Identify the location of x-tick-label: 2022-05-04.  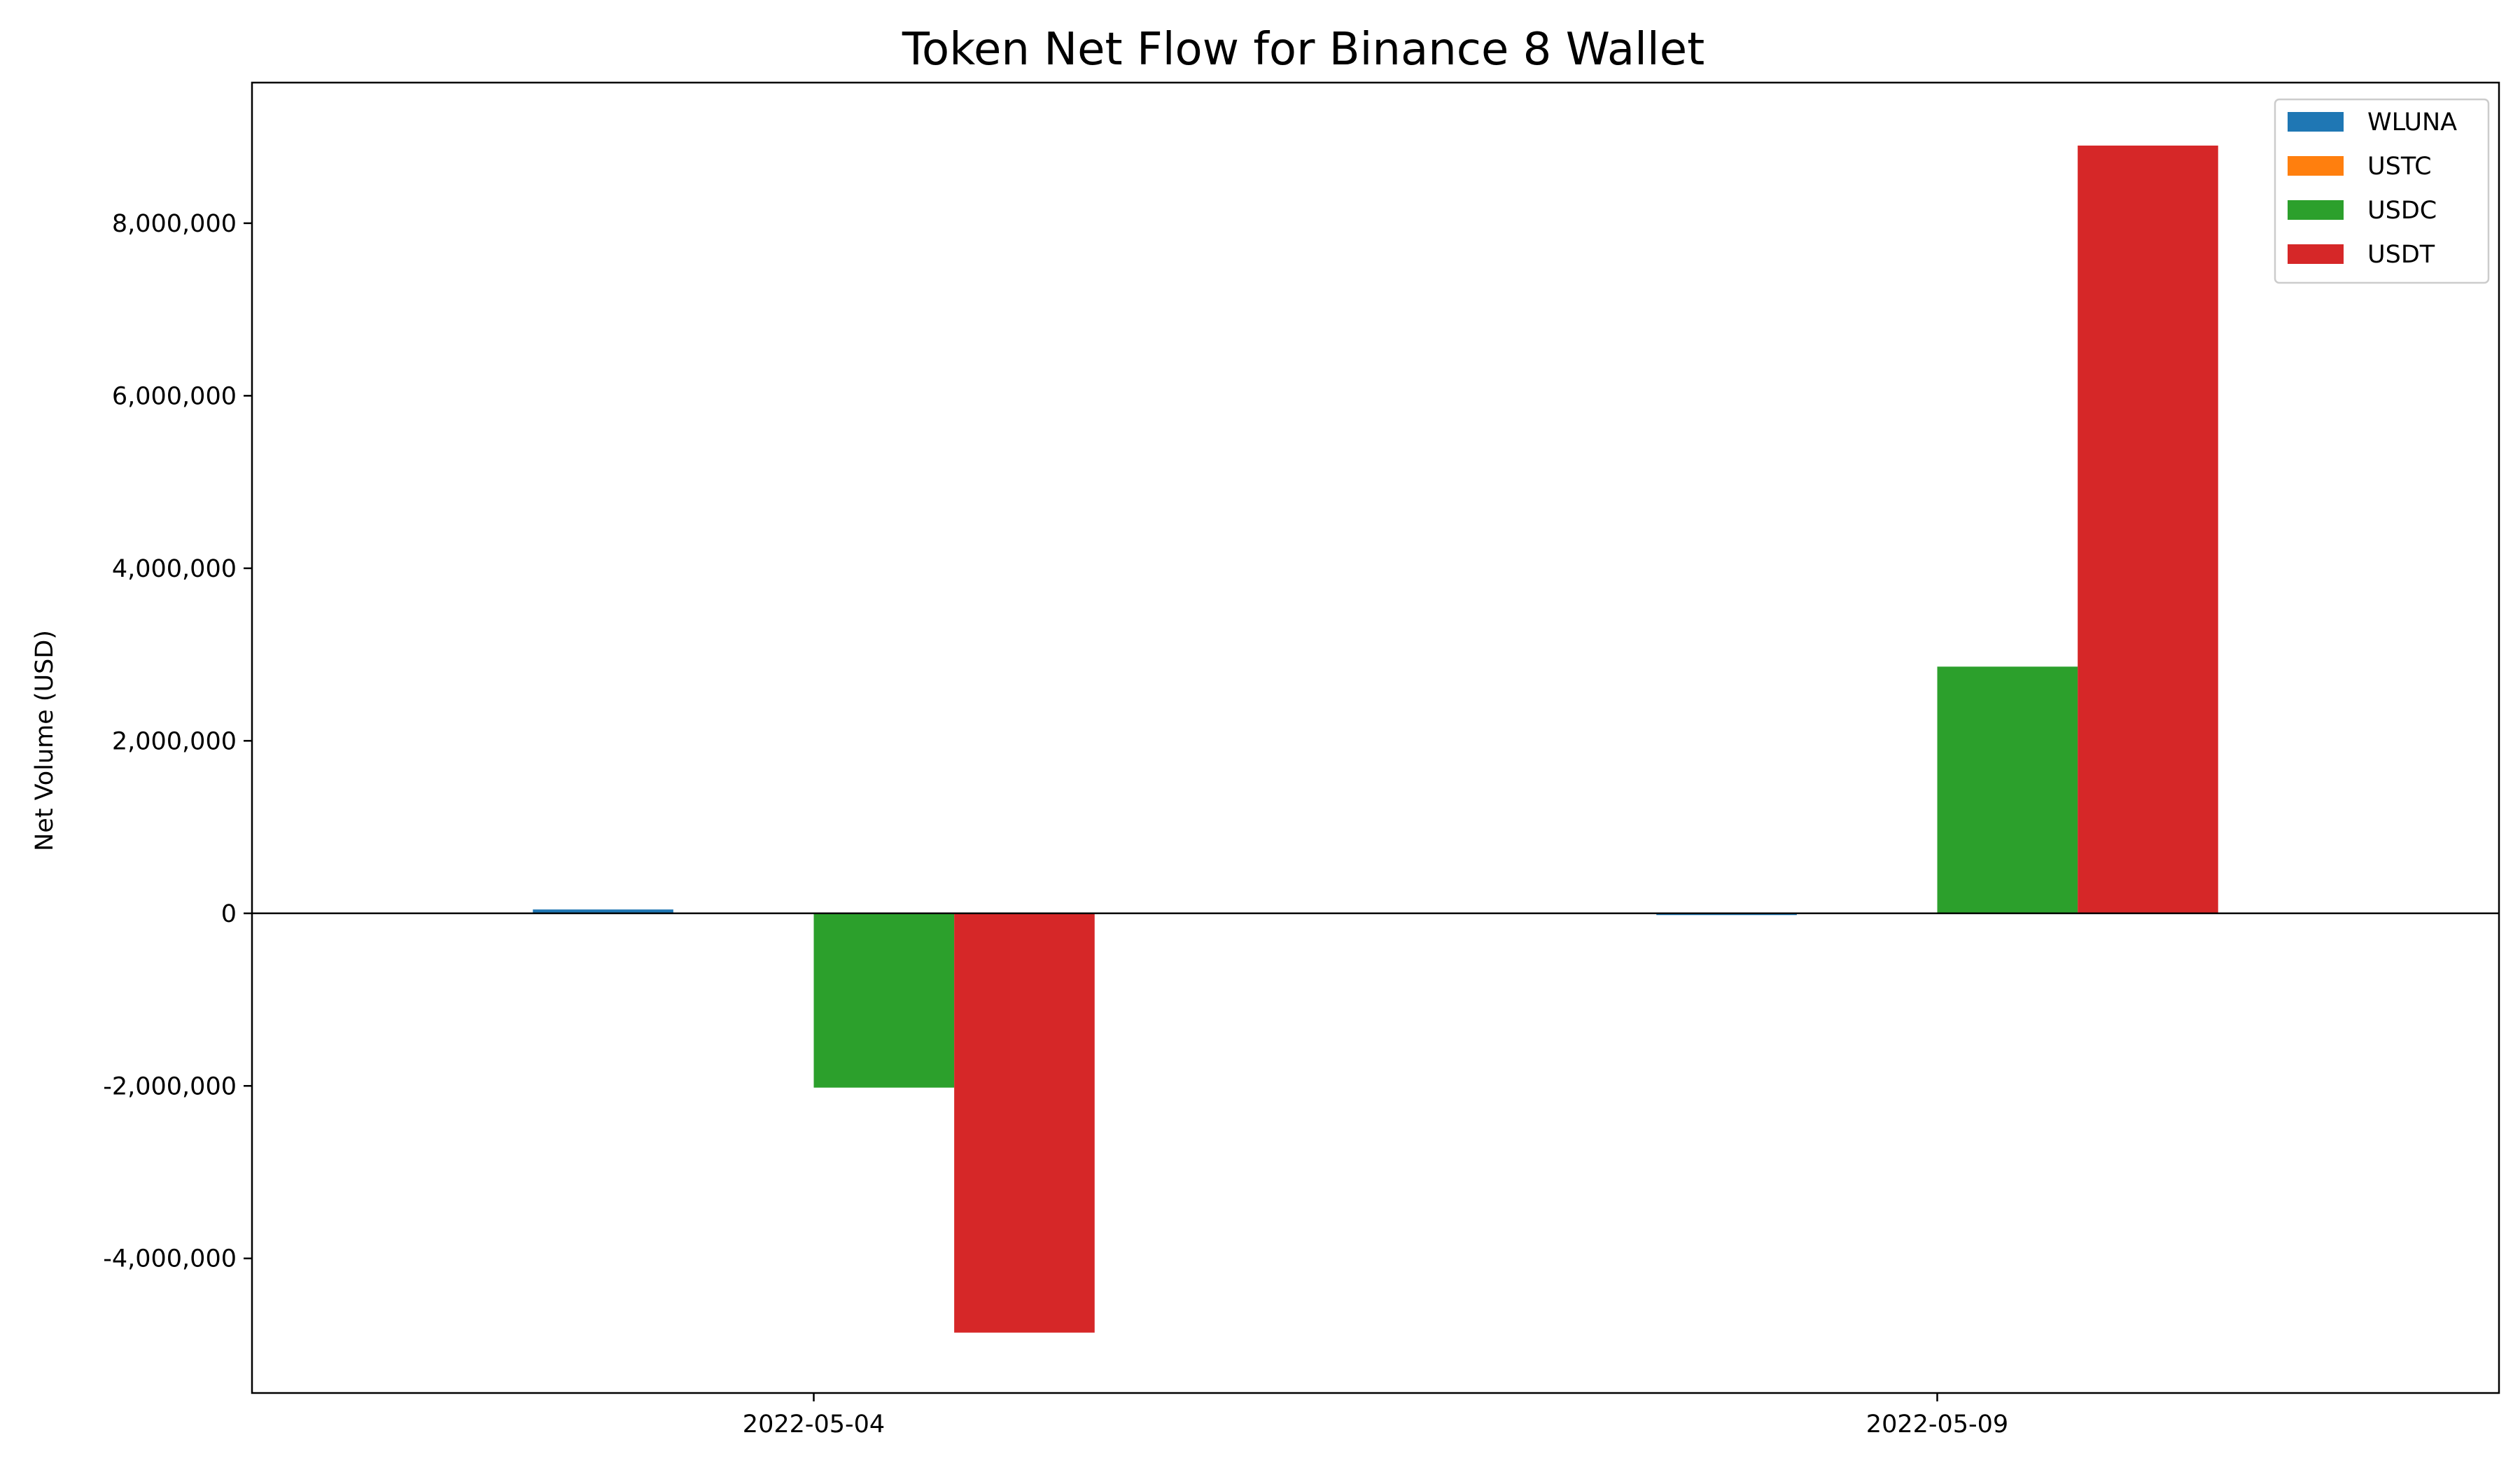
(814, 1424).